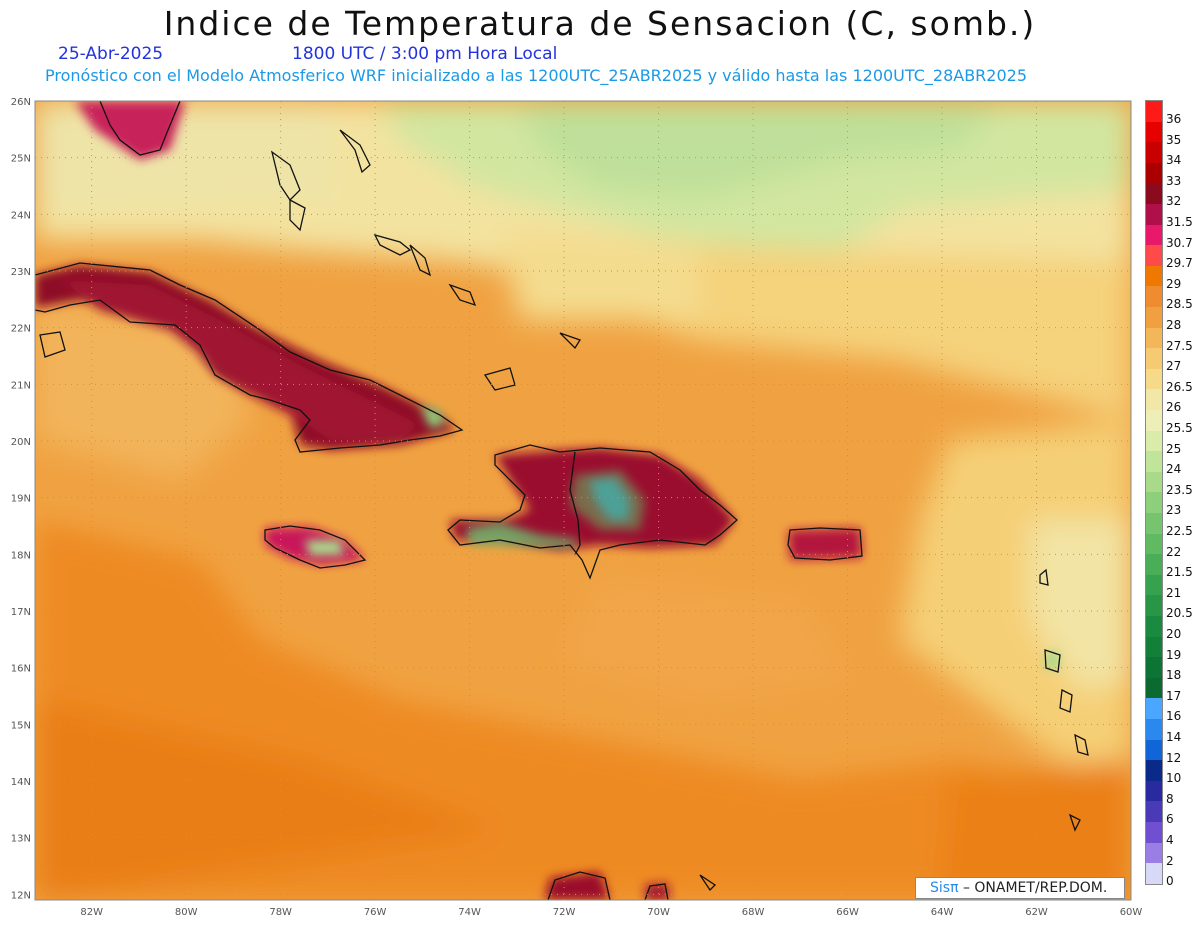 This screenshot has height=927, width=1200. What do you see at coordinates (110, 54) in the screenshot?
I see `forecast-date: 25-Abr-2025` at bounding box center [110, 54].